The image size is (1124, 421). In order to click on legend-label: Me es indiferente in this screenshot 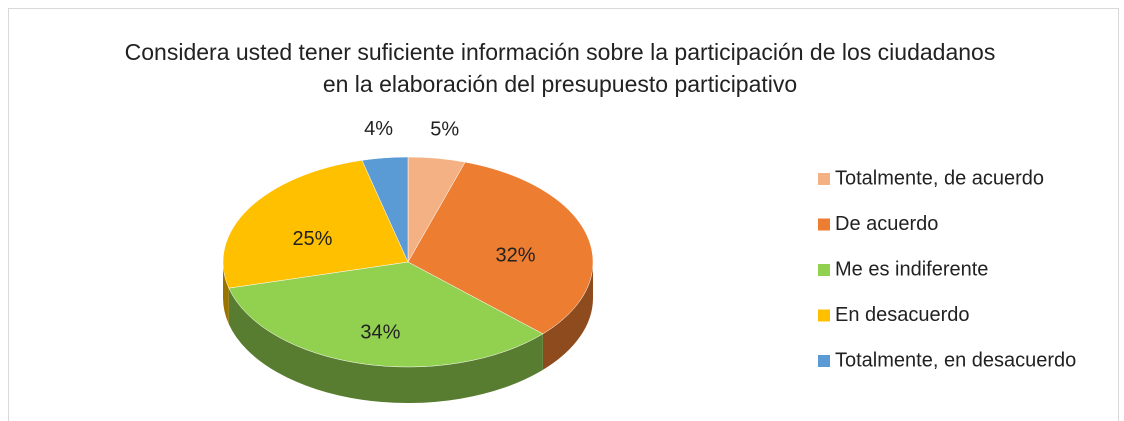, I will do `click(911, 269)`.